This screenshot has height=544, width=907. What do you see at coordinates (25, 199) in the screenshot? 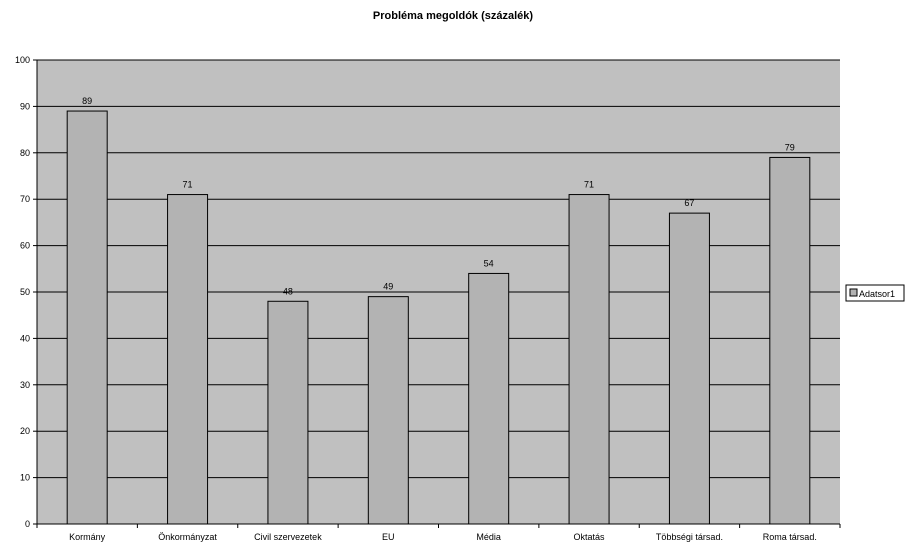
I see `y-tick-label: 70` at bounding box center [25, 199].